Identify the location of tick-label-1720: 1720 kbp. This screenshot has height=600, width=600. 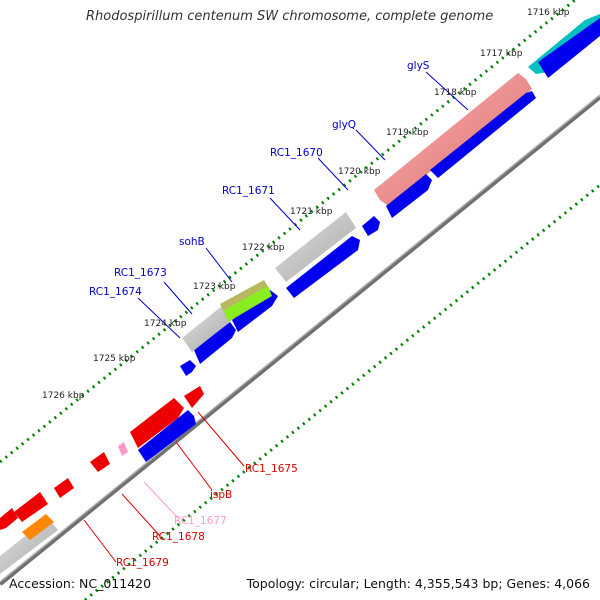
(359, 172).